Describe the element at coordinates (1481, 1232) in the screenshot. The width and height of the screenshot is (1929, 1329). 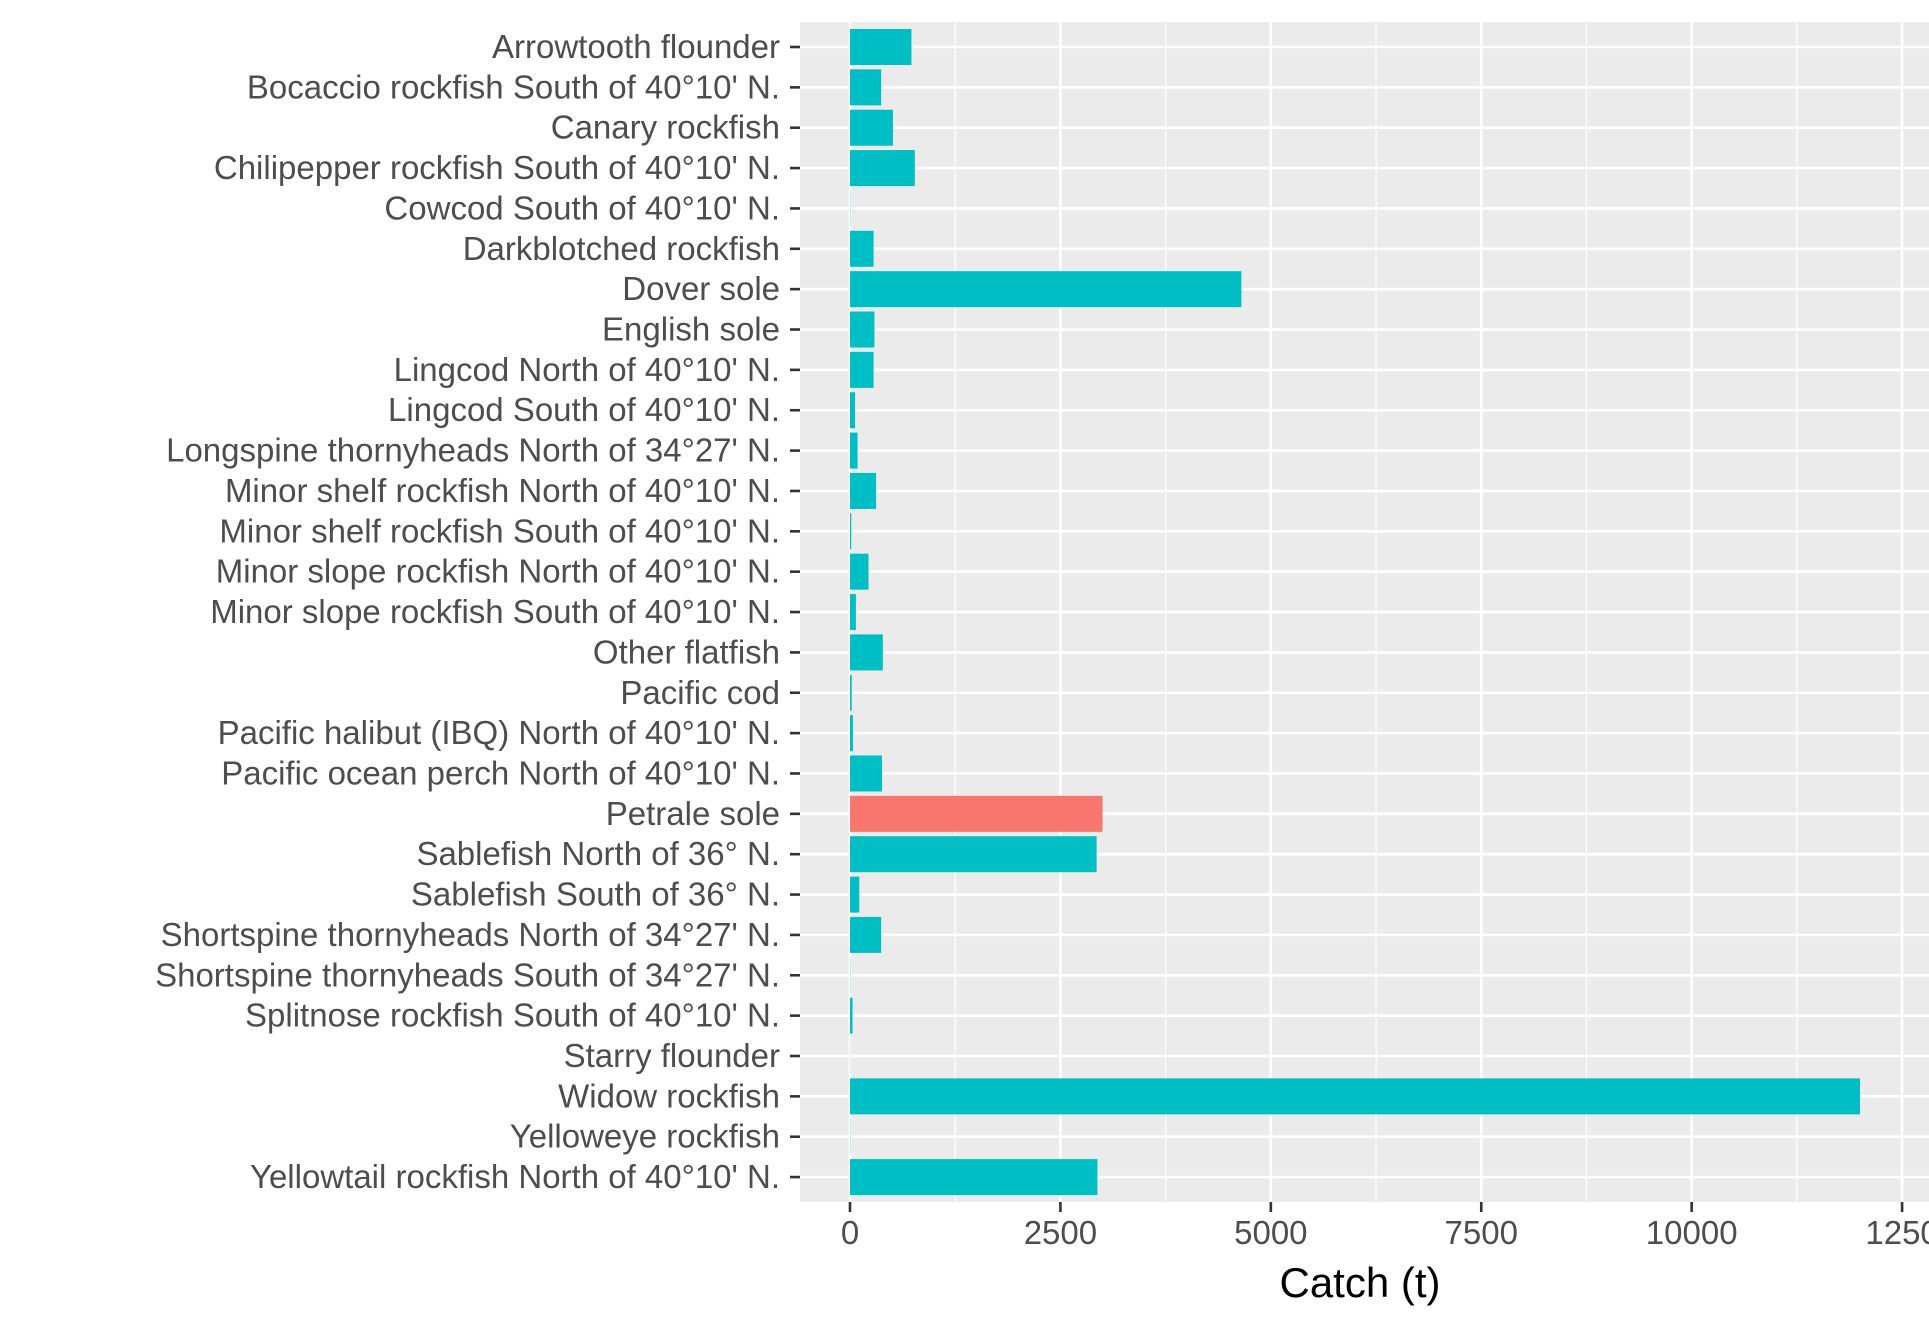
I see `x-tick-label: 7500` at that location.